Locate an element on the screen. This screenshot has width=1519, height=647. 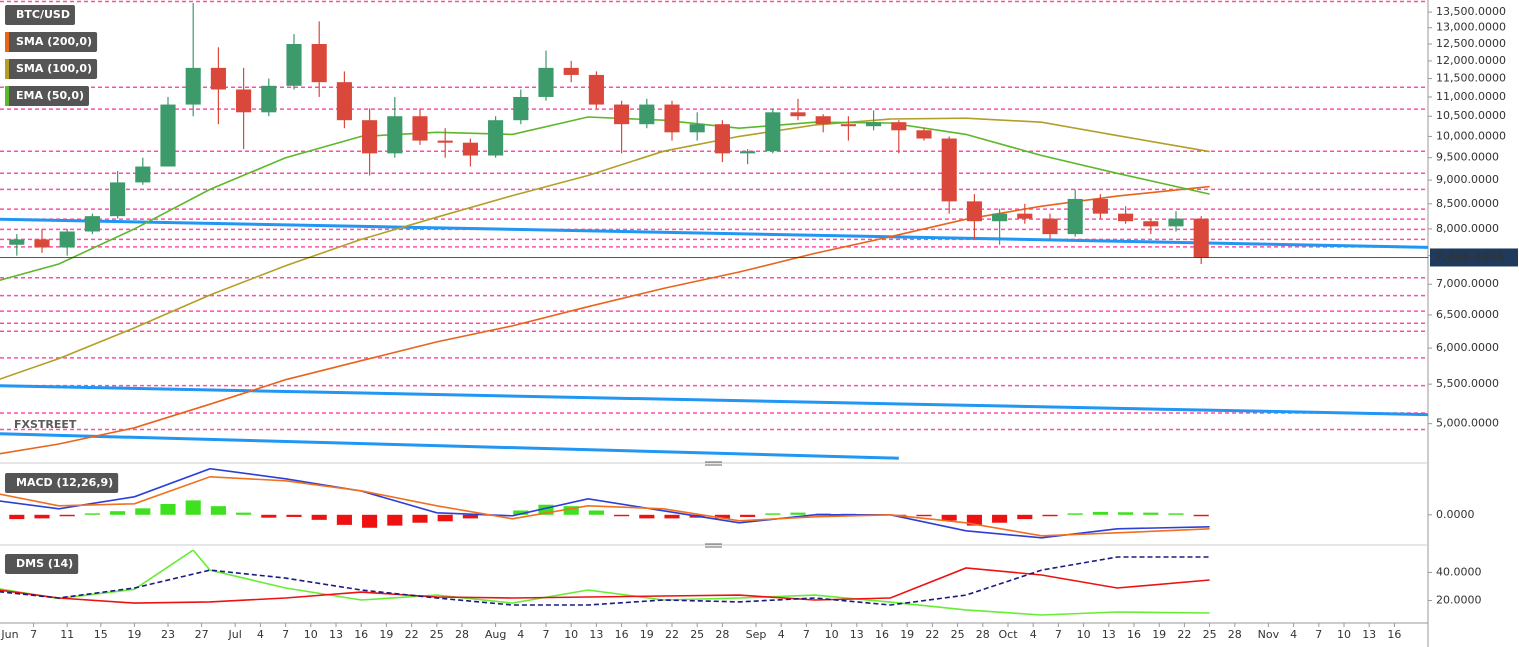
legend-item: SMA (100,0) is located at coordinates (51, 69).